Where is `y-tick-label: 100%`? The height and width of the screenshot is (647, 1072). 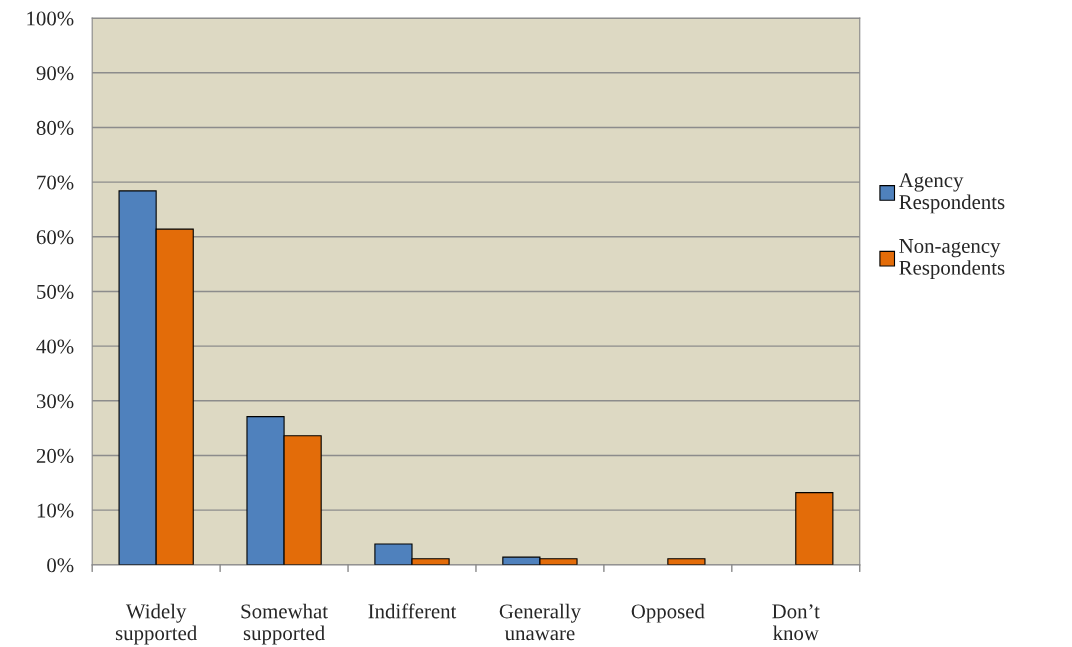 y-tick-label: 100% is located at coordinates (50, 18).